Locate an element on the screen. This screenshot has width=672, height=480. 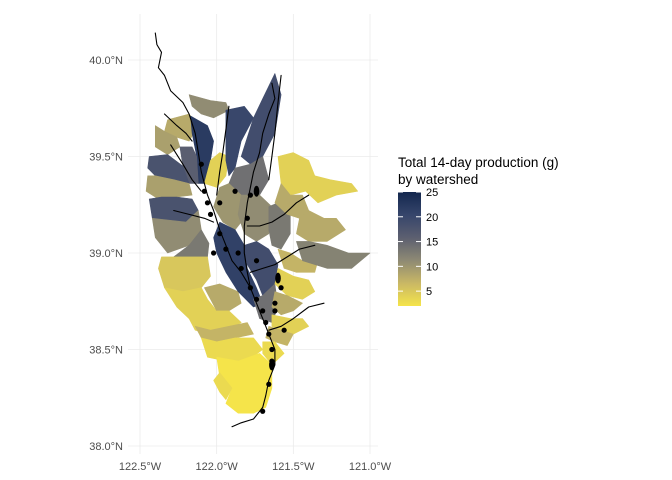
river-cache-creek is located at coordinates (194, 216).